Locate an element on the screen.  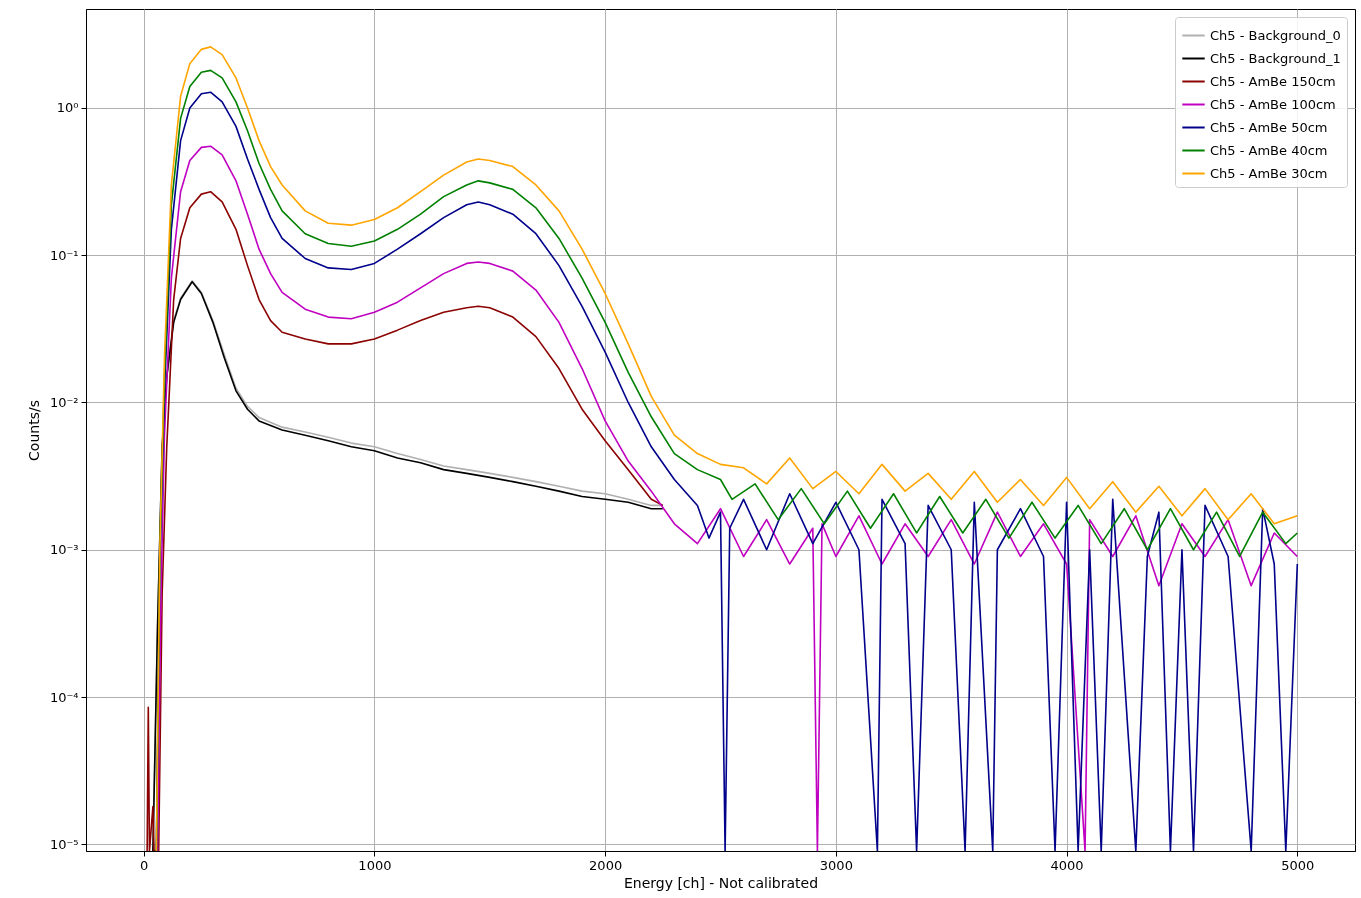
x-tick-label: 1000 is located at coordinates (375, 865).